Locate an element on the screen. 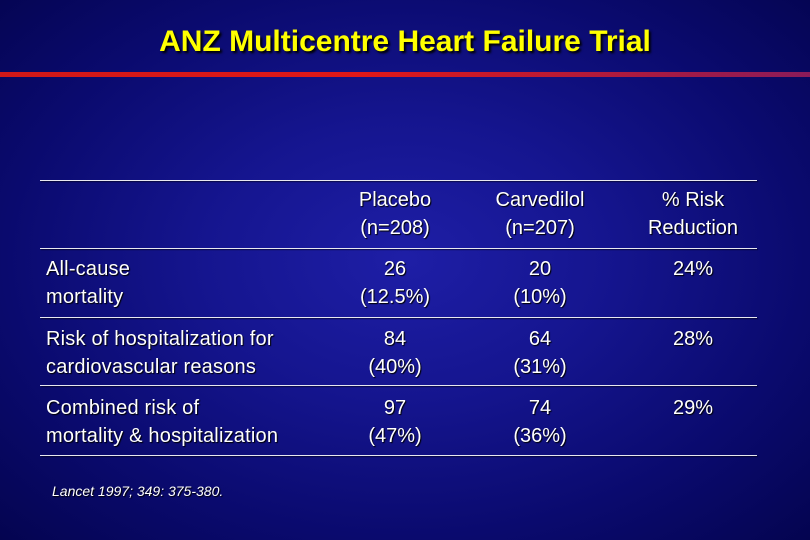 The width and height of the screenshot is (810, 540). row-label-line1: All-cause is located at coordinates (88, 269).